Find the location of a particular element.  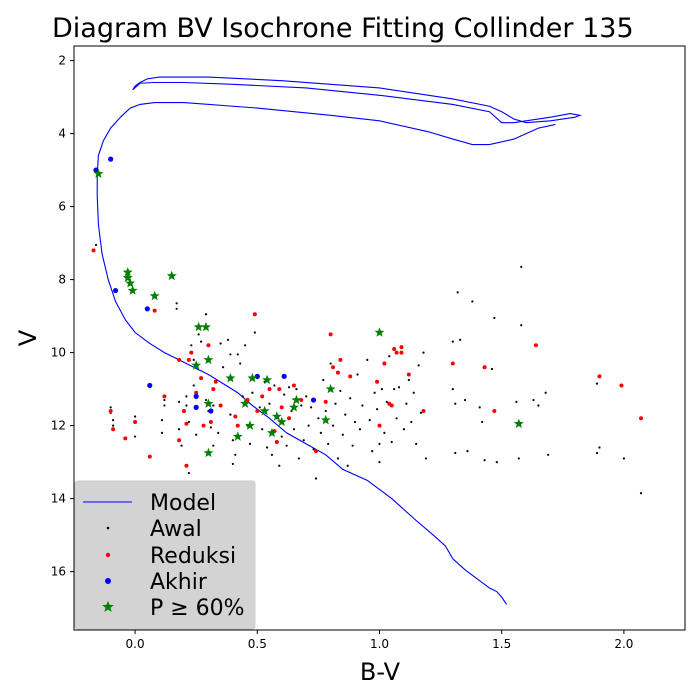

y-tick-label: 8 is located at coordinates (62, 280).